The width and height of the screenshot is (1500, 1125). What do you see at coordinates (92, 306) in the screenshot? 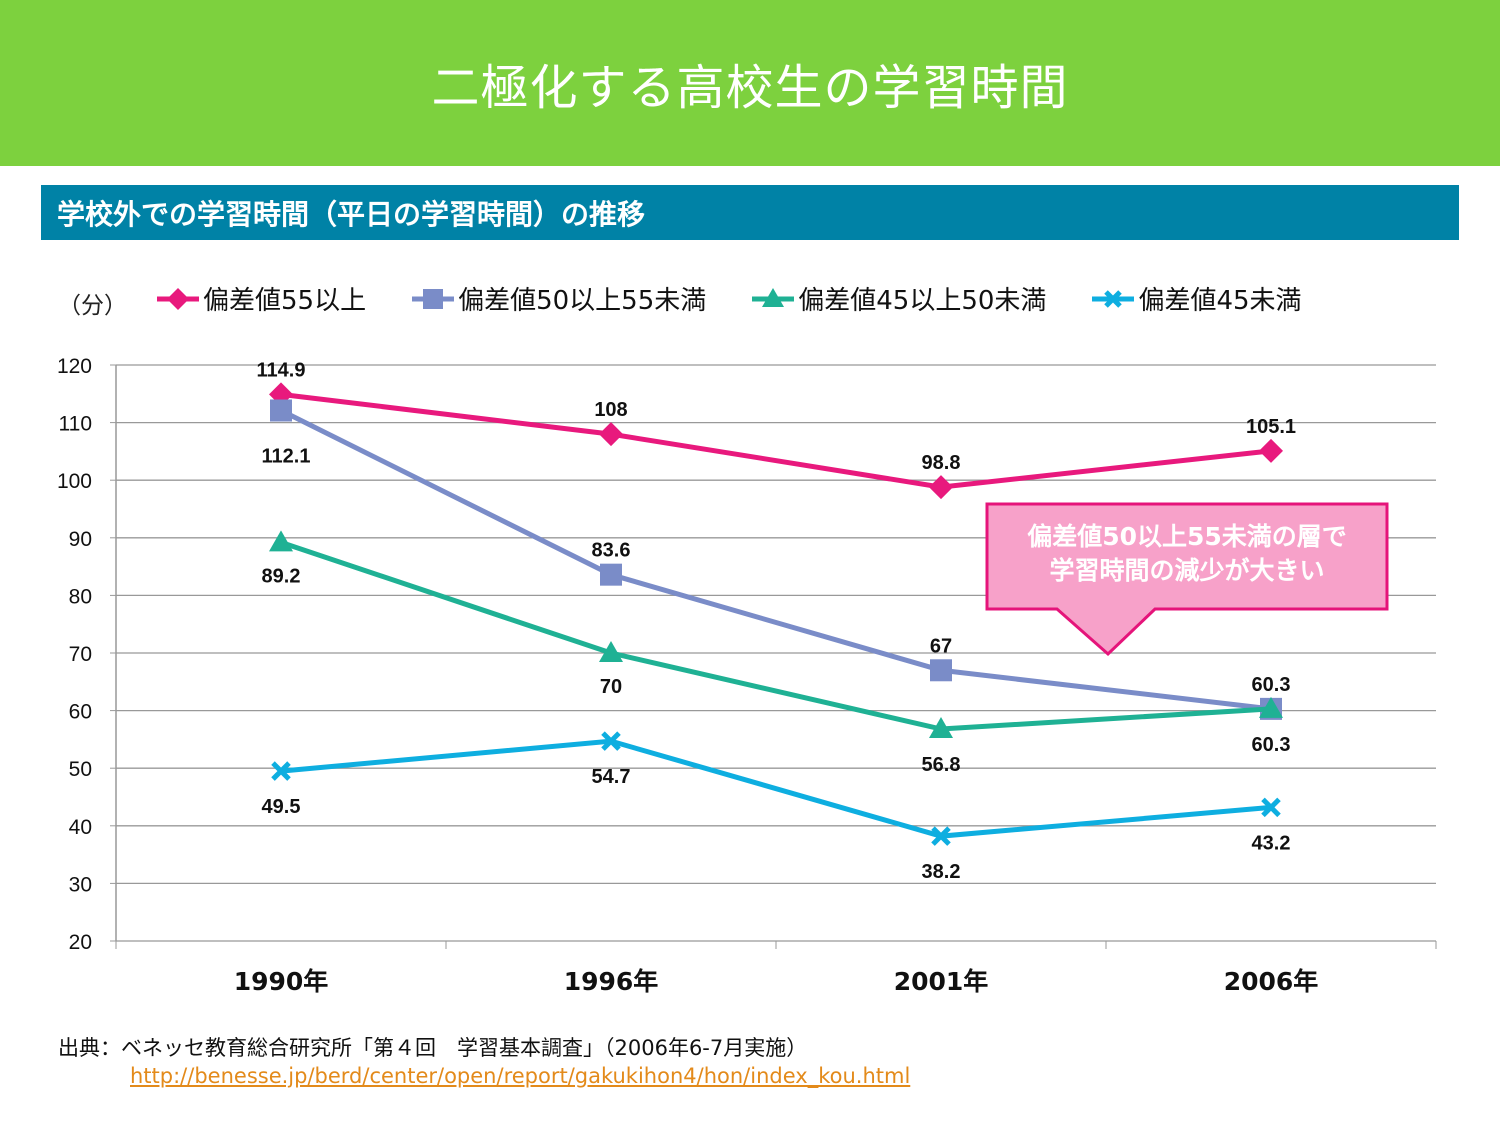
I see `y-axis-unit: （分）` at bounding box center [92, 306].